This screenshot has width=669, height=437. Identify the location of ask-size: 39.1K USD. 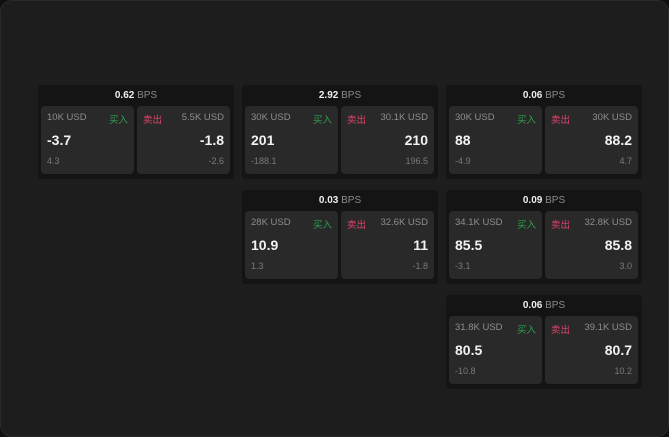
(608, 327).